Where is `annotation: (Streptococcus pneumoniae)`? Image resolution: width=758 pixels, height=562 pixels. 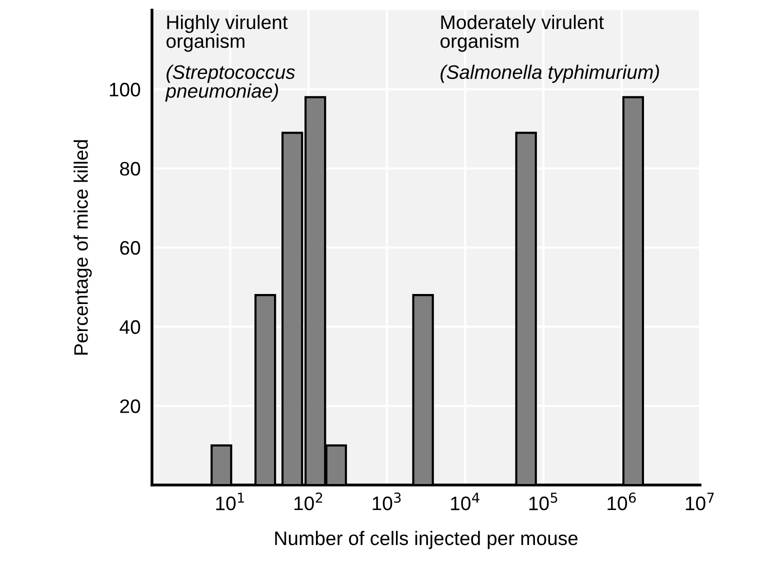 annotation: (Streptococcus pneumoniae) is located at coordinates (230, 83).